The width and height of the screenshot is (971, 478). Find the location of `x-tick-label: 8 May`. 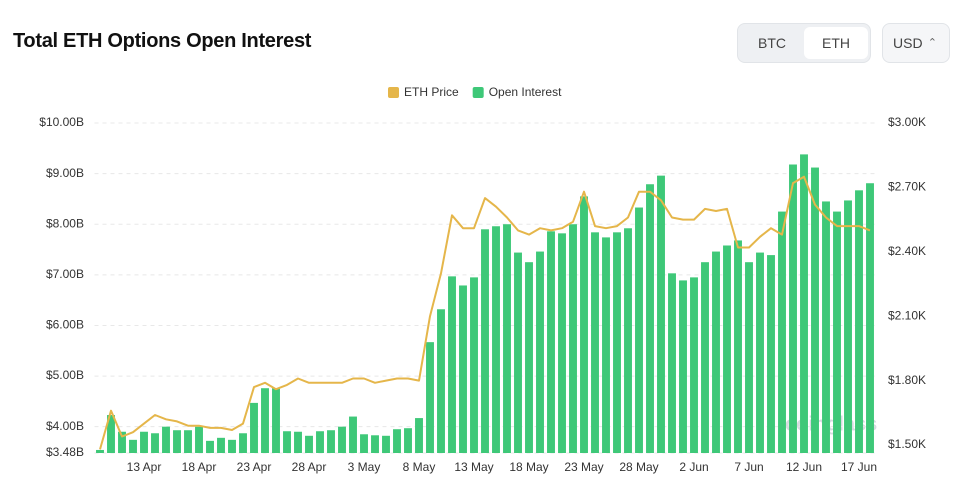

x-tick-label: 8 May is located at coordinates (419, 467).